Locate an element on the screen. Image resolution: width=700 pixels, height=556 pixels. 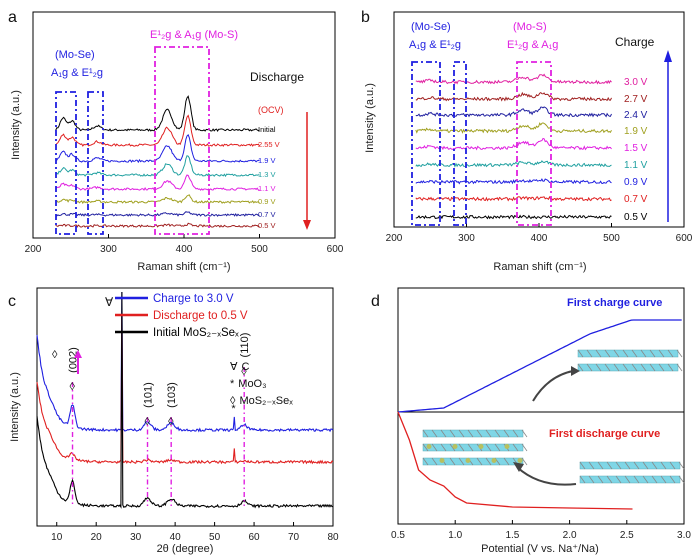
panel-d-arrow-discharge-head is located at coordinates (518, 467).